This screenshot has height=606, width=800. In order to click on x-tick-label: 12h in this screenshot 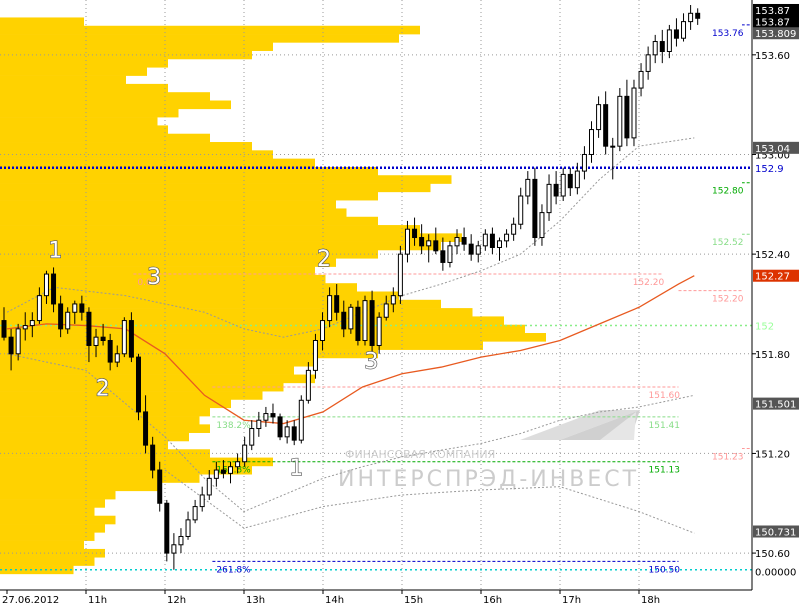, I will do `click(176, 600)`.